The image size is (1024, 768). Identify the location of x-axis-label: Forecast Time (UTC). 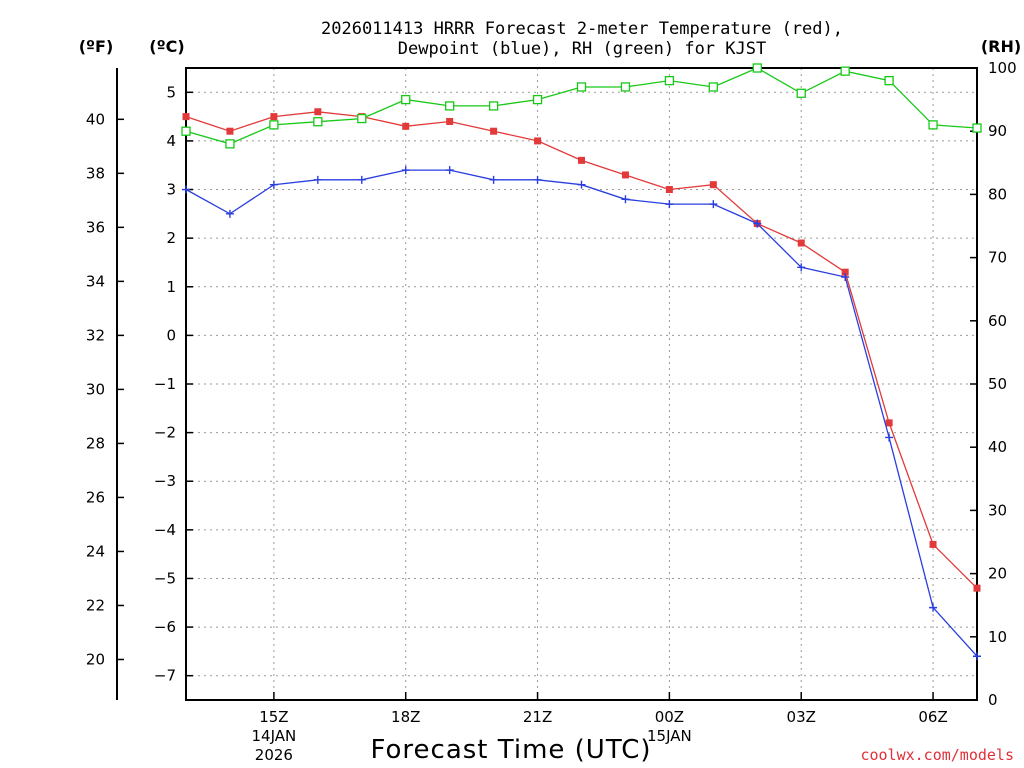
(510, 750).